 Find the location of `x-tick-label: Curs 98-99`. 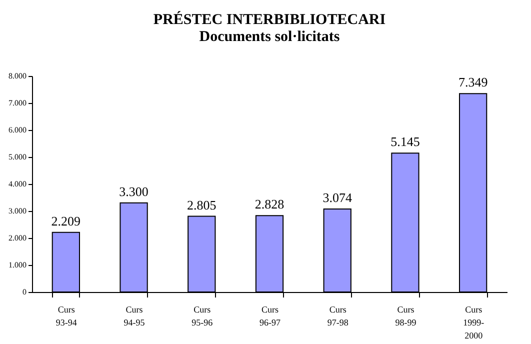

x-tick-label: Curs 98-99 is located at coordinates (406, 316).